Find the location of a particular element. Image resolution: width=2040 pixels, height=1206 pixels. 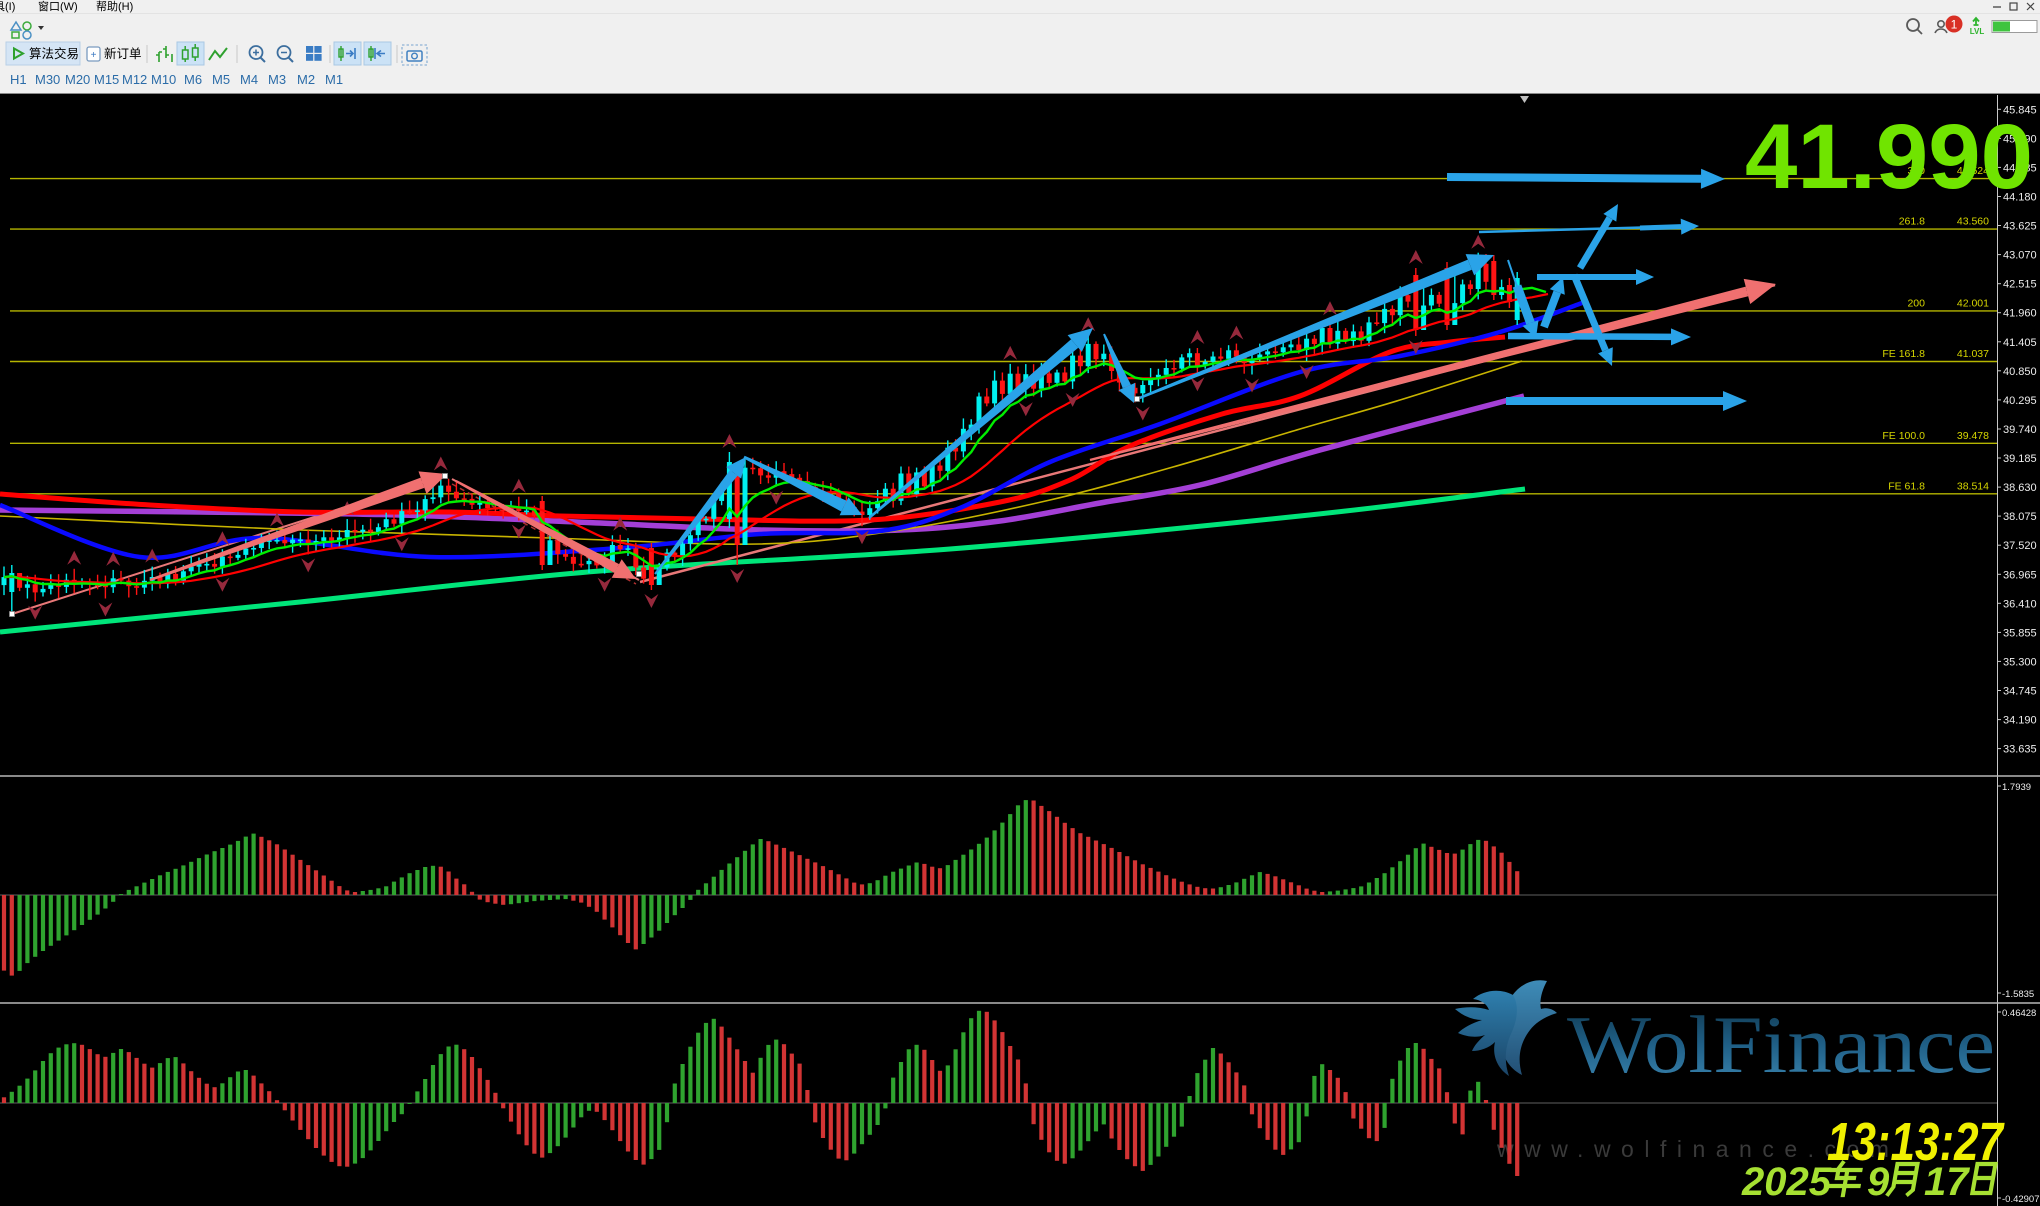

svg-text: 45.845 is located at coordinates (2020, 110).